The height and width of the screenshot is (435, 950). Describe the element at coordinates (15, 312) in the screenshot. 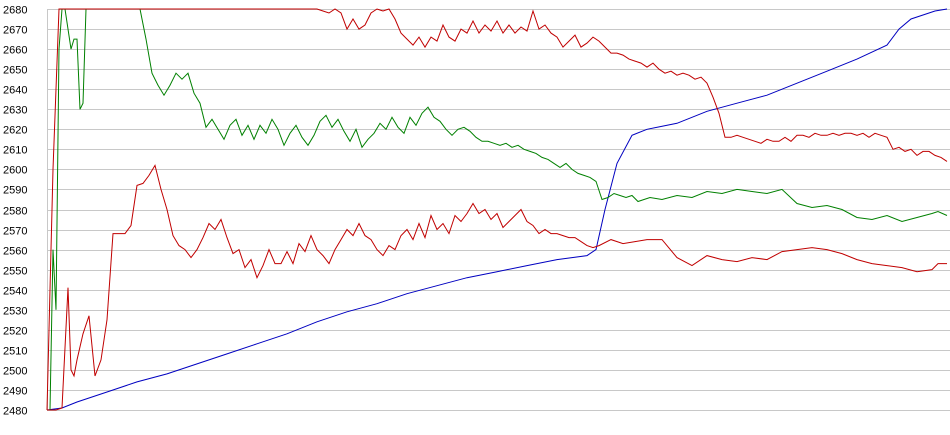

I see `y-tick-label: 2530` at that location.